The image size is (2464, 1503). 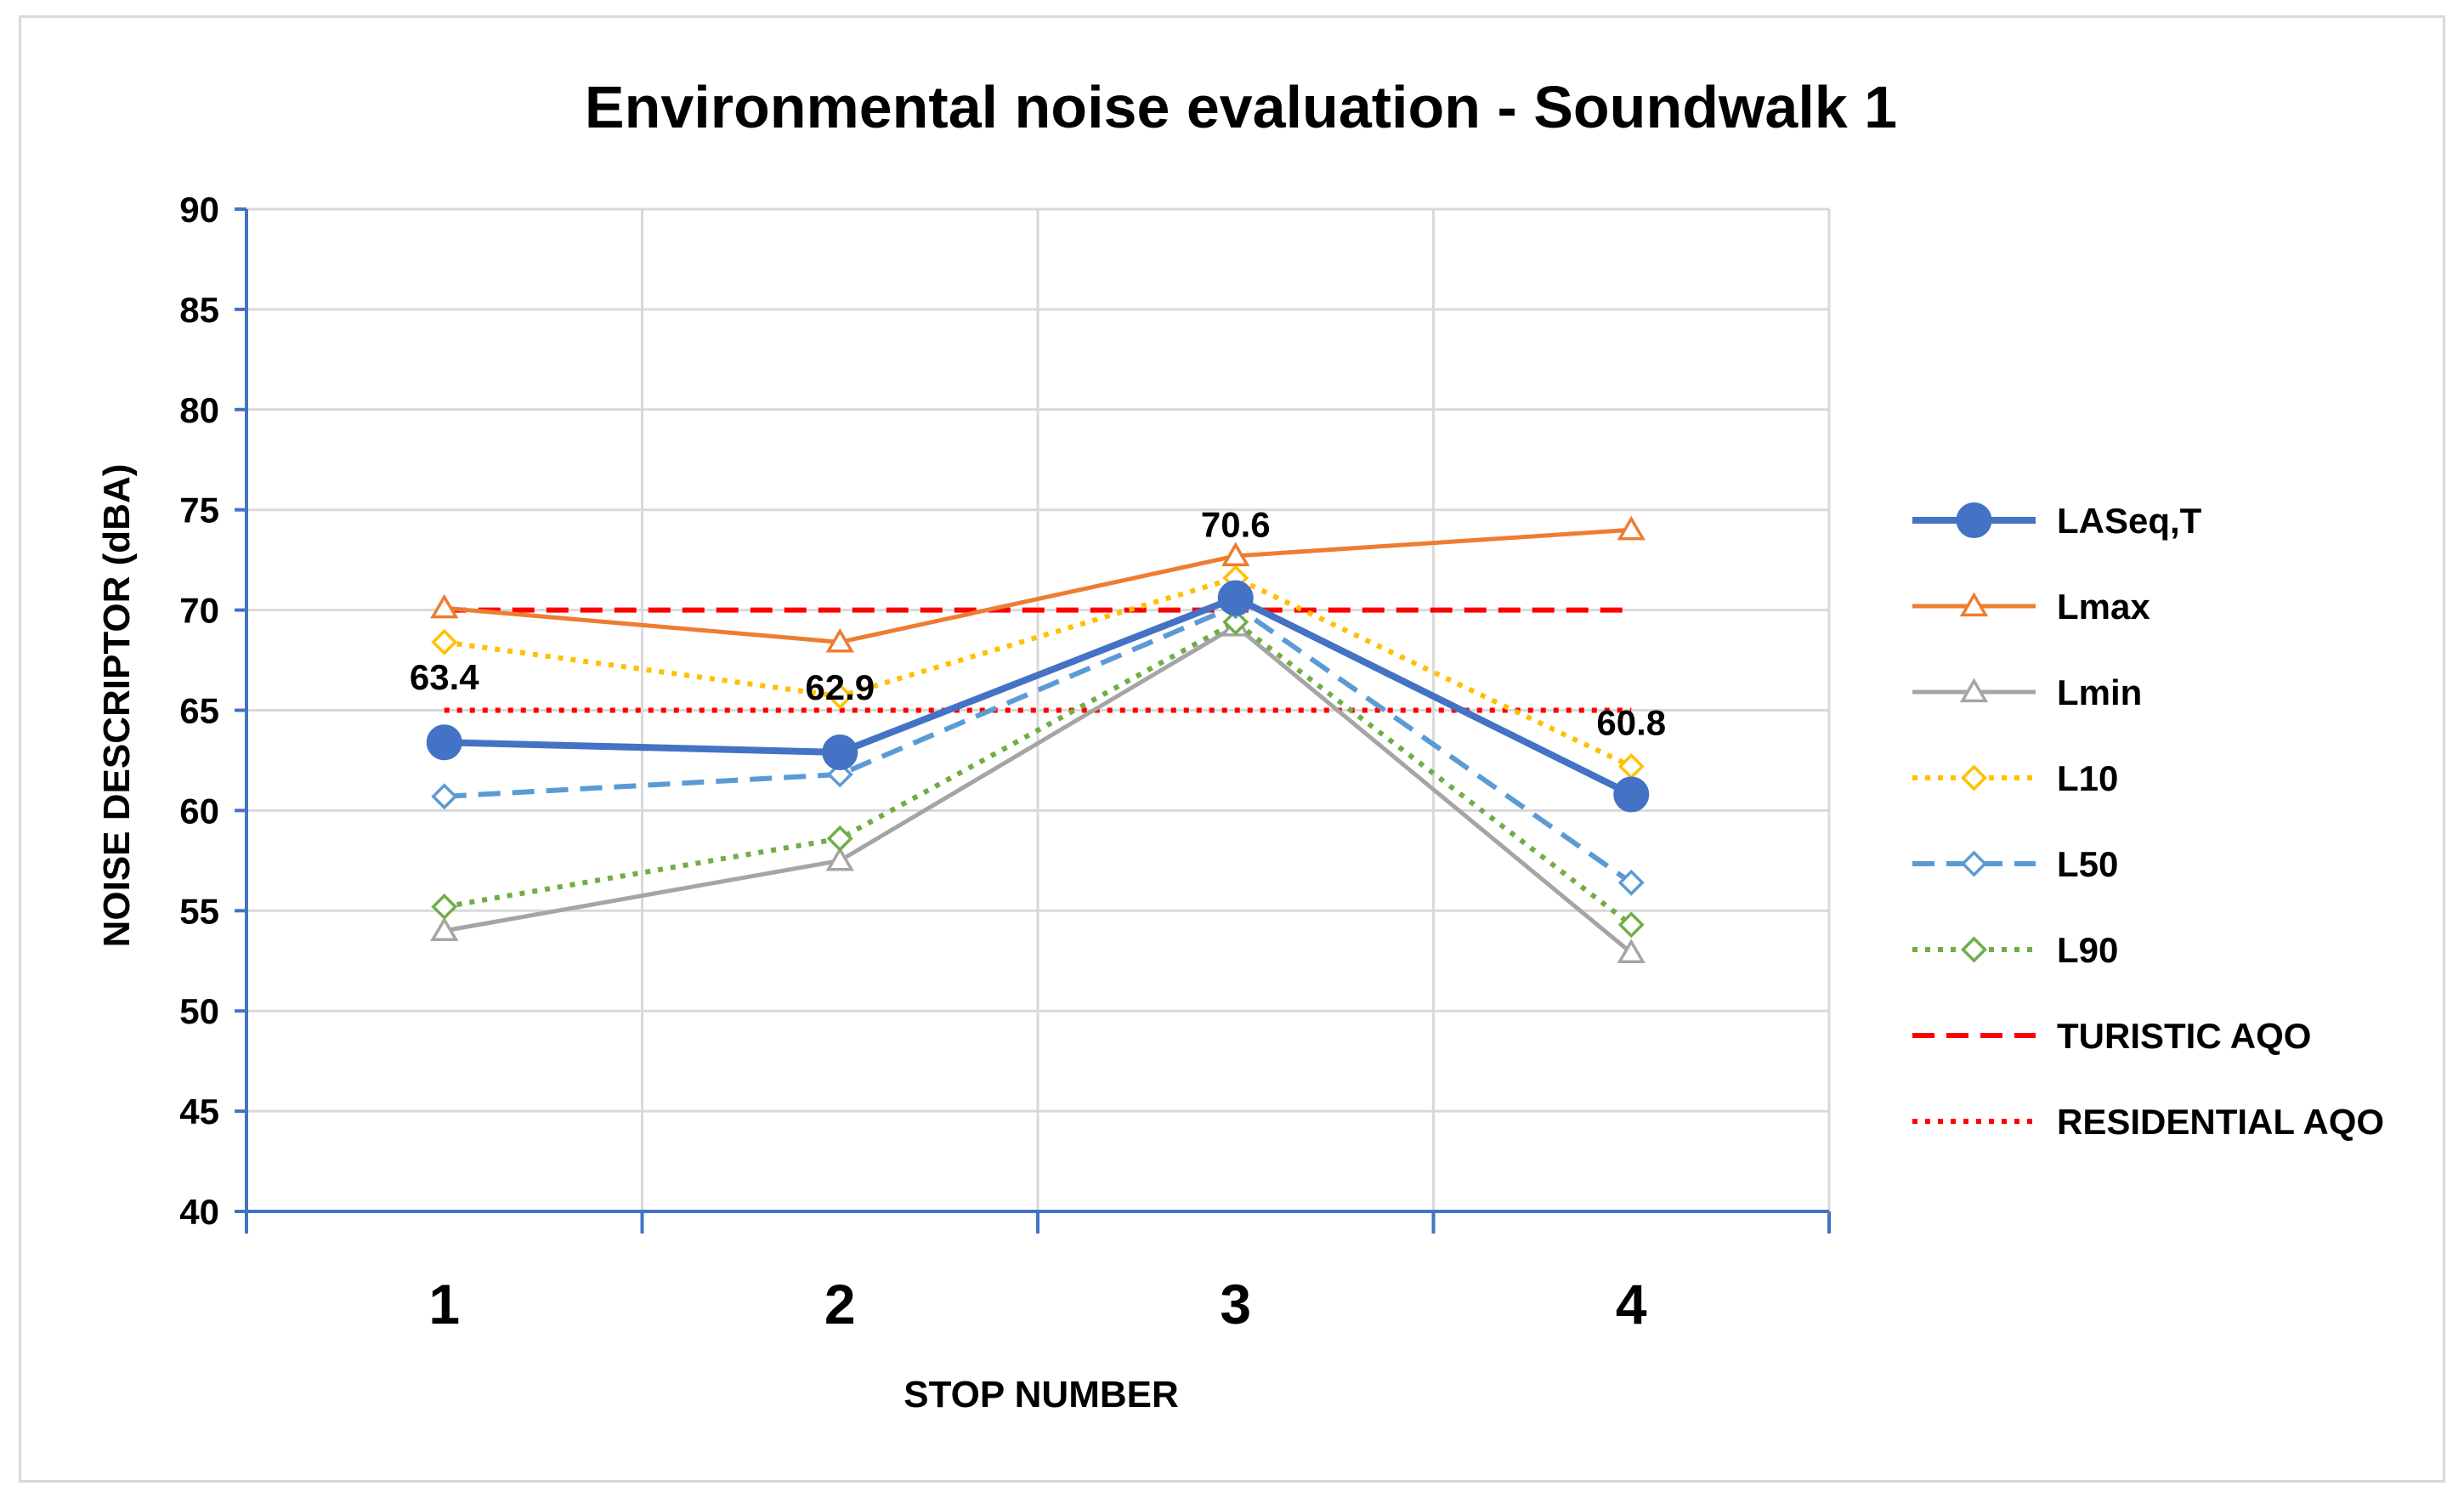 What do you see at coordinates (199, 1112) in the screenshot?
I see `y-tick-label: 45` at bounding box center [199, 1112].